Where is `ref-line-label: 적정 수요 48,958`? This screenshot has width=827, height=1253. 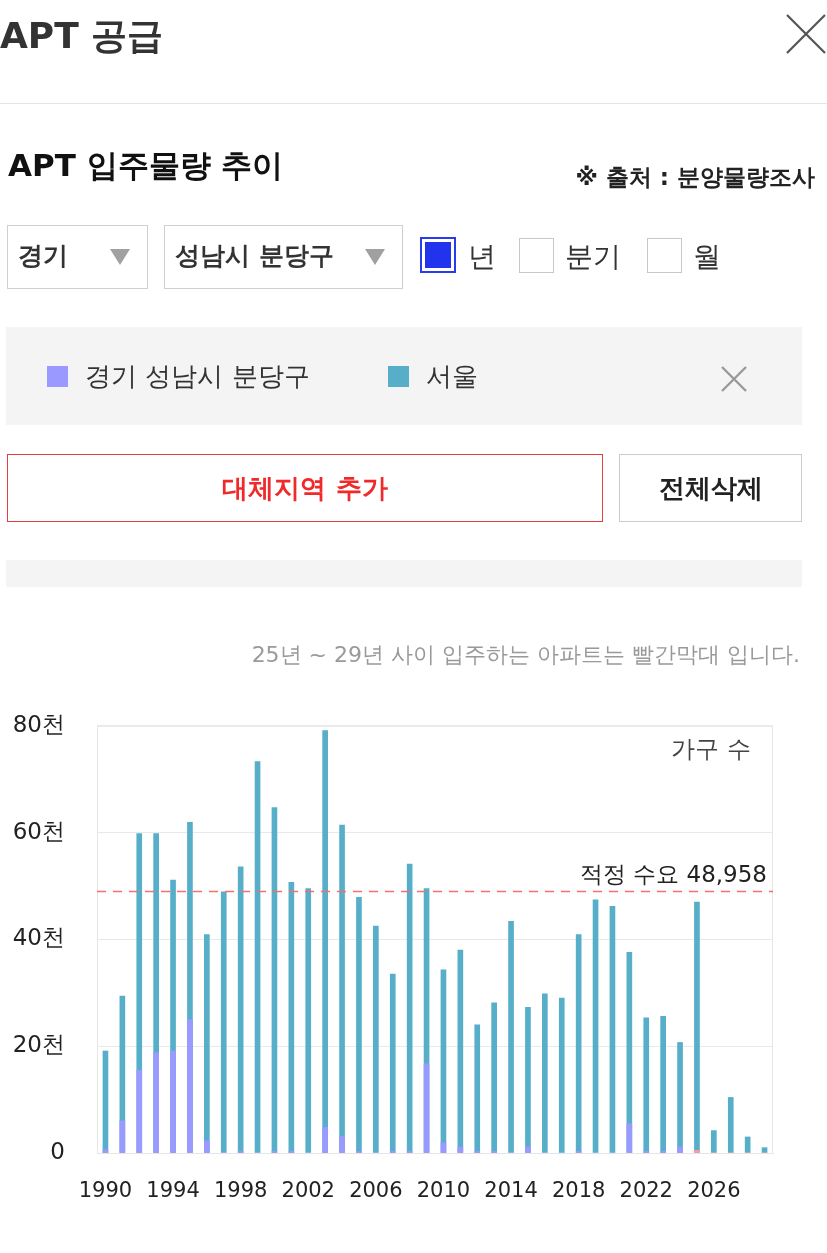
ref-line-label: 적정 수요 48,958 is located at coordinates (673, 873).